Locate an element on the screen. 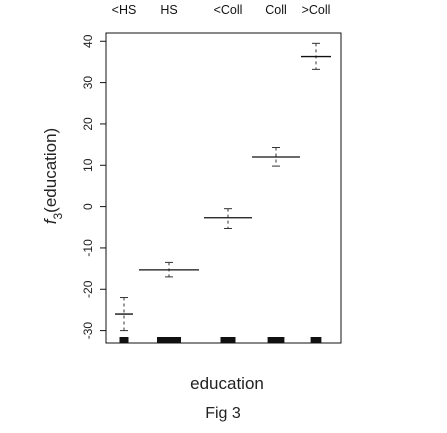  y-tick-label: 40 is located at coordinates (88, 41).